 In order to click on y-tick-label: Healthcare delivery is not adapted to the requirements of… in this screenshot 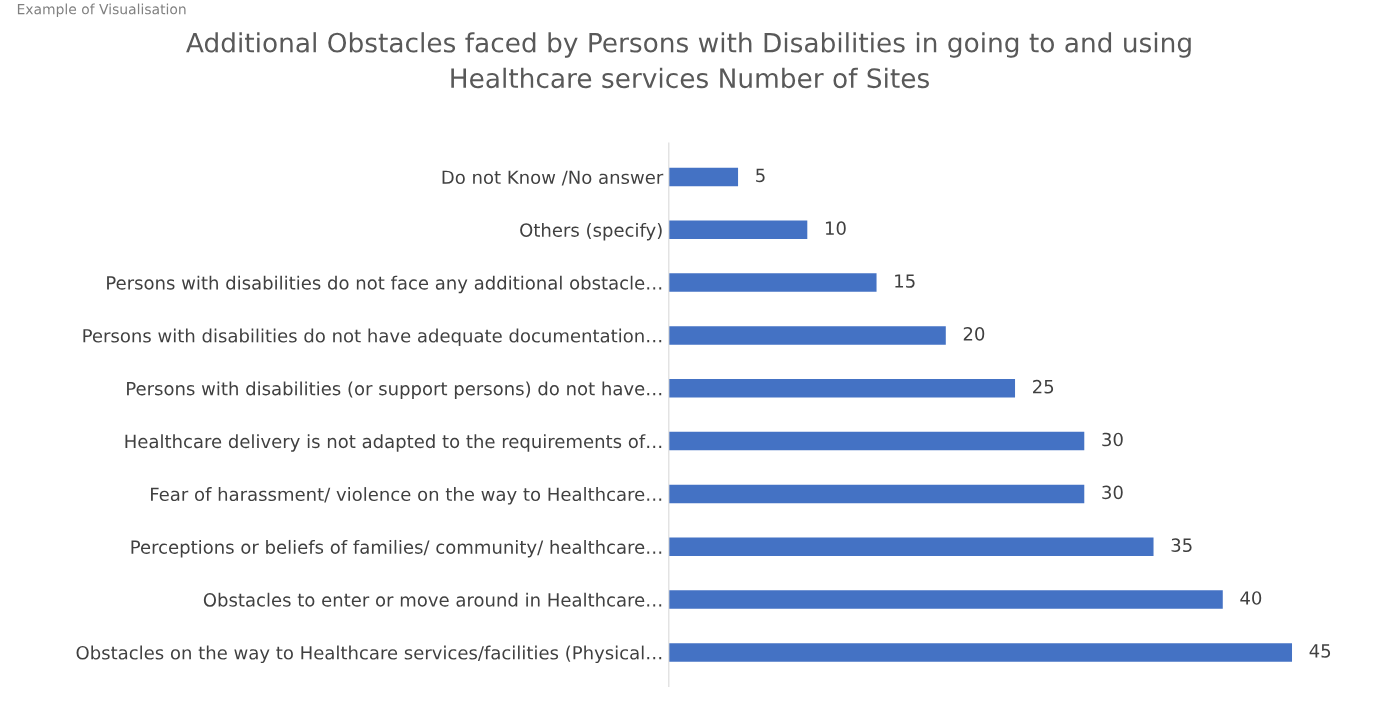, I will do `click(393, 443)`.